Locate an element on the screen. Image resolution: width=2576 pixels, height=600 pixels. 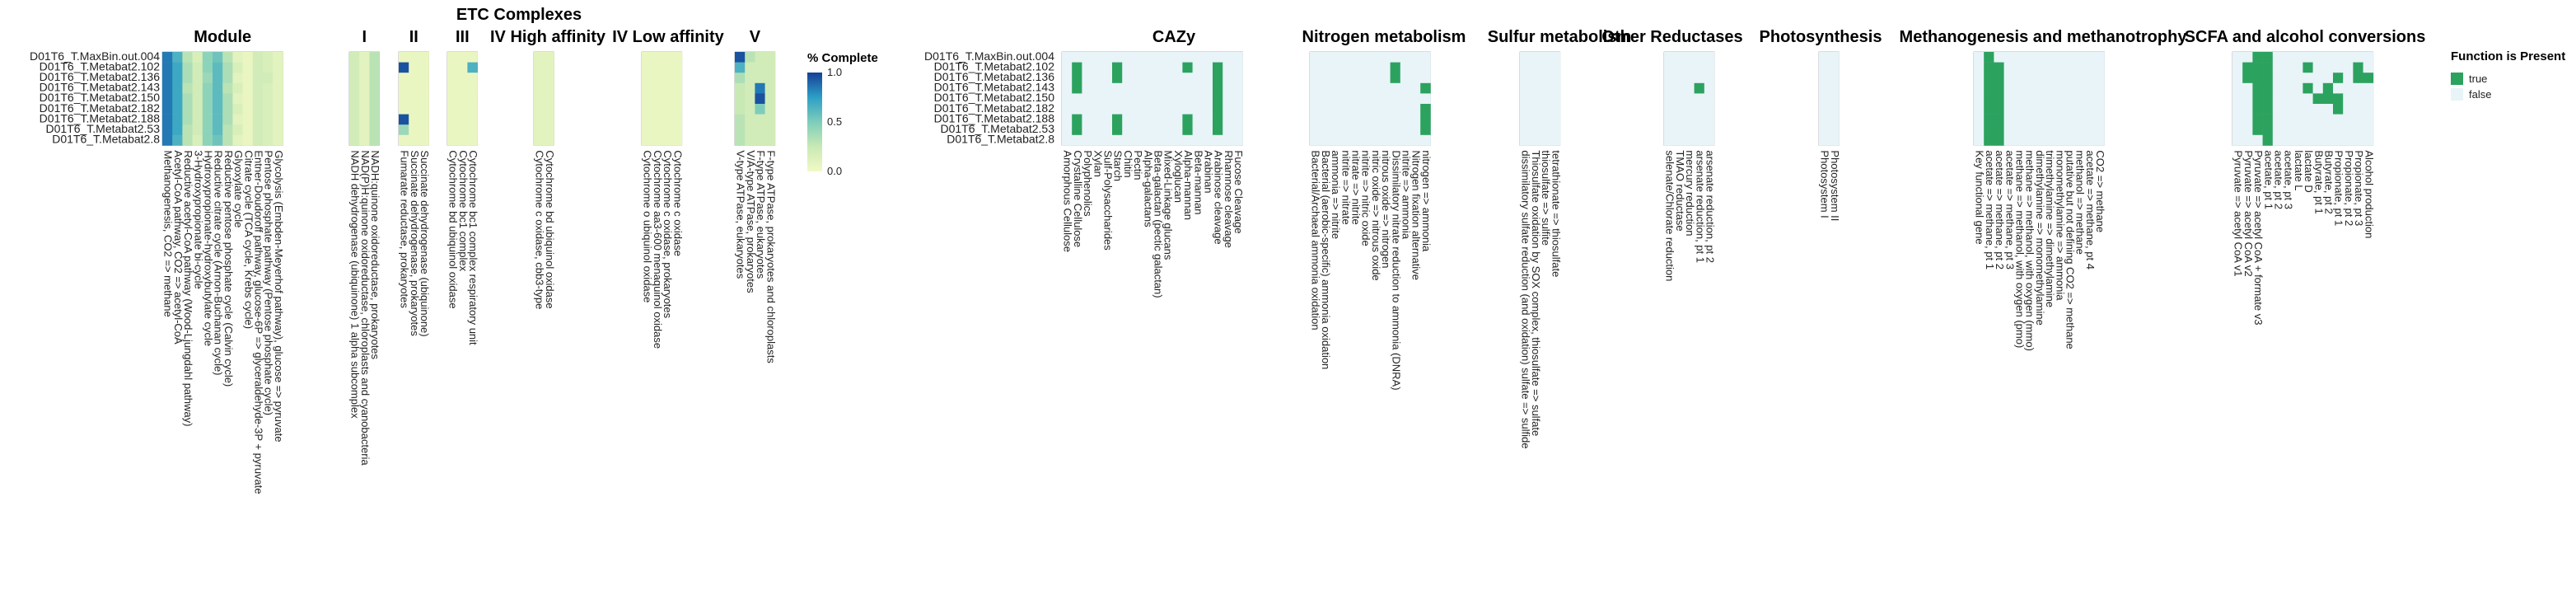
column-label: Amorphous Cellulose is located at coordinates (1068, 201).